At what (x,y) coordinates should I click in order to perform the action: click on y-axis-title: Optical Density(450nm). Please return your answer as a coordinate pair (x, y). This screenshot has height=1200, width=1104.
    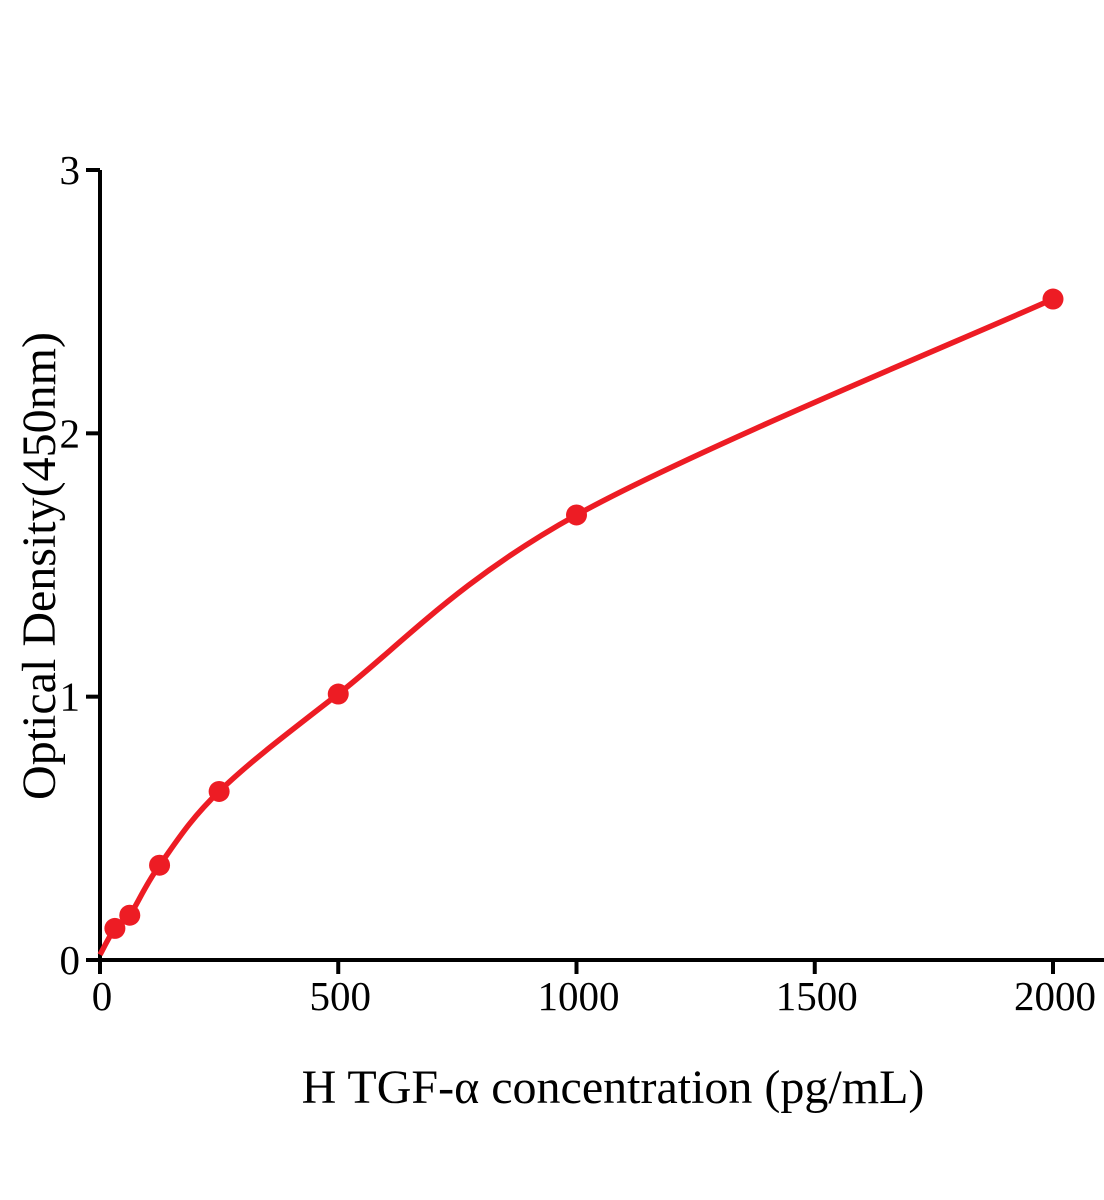
    Looking at the image, I should click on (39, 566).